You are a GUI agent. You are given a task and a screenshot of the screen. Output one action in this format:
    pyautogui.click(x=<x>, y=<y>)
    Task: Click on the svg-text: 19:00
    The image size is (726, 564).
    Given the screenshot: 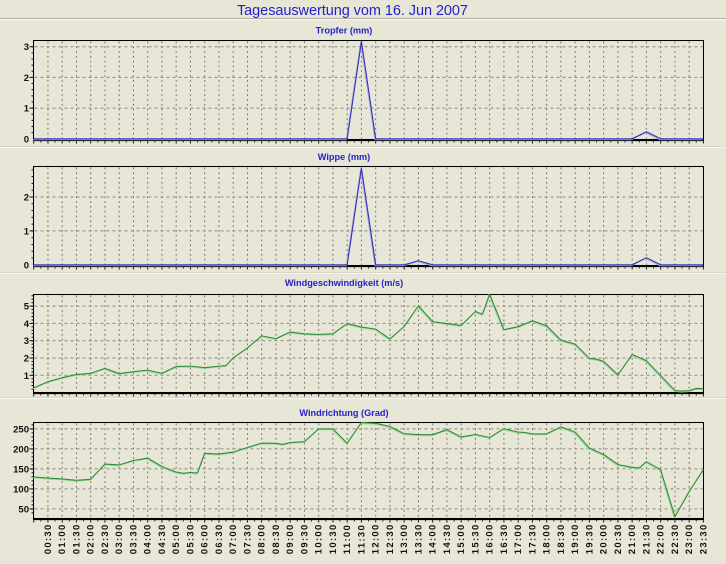 What is the action you would take?
    pyautogui.click(x=575, y=538)
    